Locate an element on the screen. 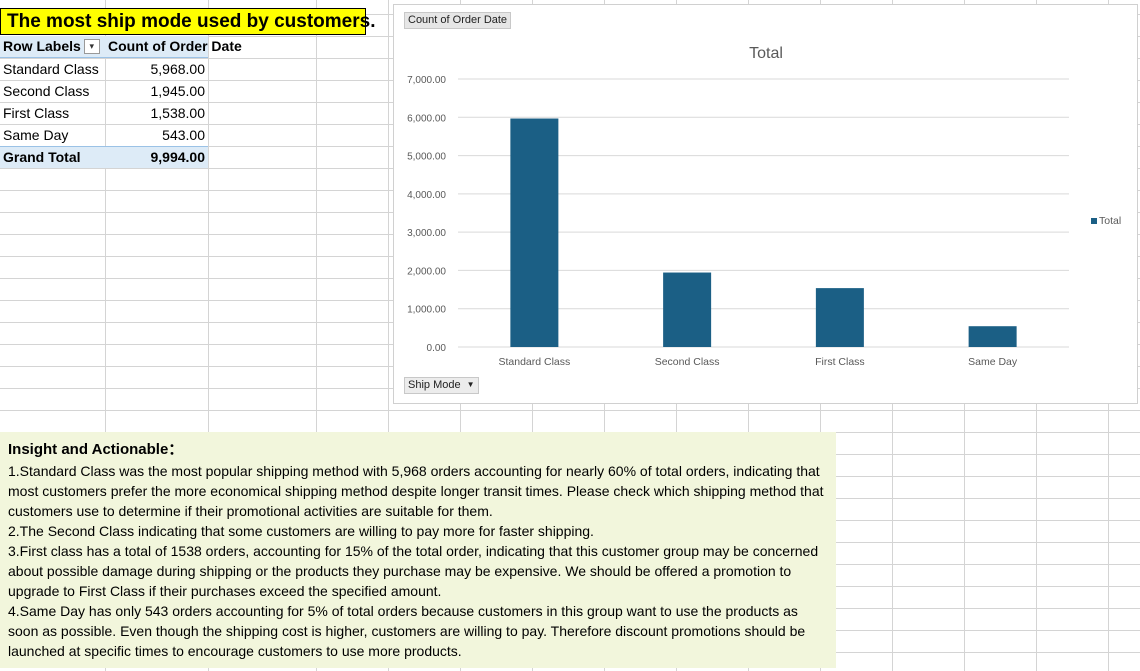 This screenshot has width=1140, height=671. y-tick-label: 6,000.00 is located at coordinates (426, 118).